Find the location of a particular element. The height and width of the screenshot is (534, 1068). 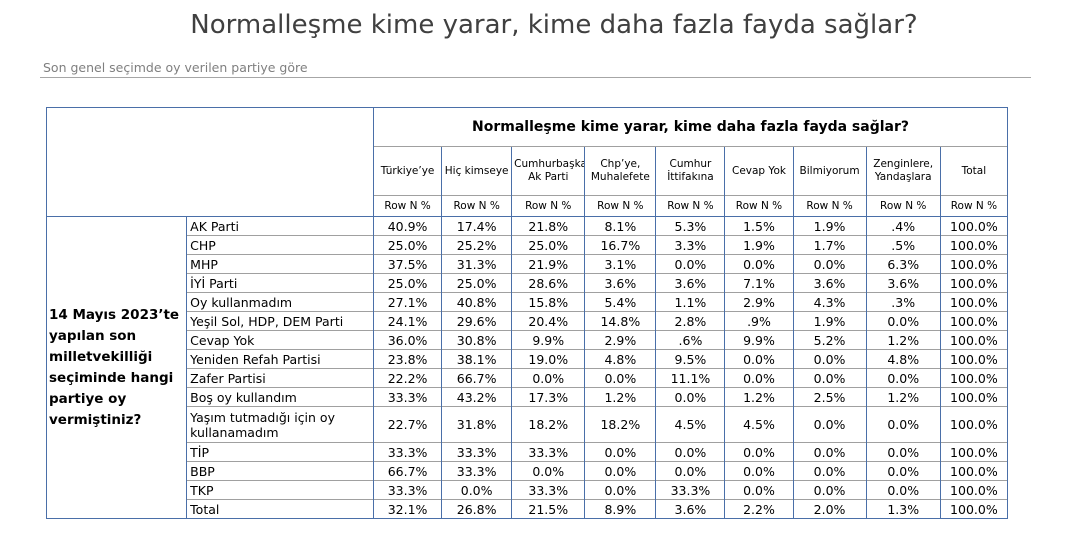

row-label: Yeşil Sol, HDP, DEM Parti is located at coordinates (280, 321).